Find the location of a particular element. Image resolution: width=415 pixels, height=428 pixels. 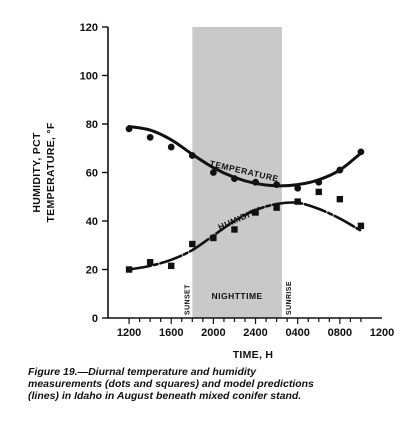

y-tick-label: 80 is located at coordinates (92, 125).